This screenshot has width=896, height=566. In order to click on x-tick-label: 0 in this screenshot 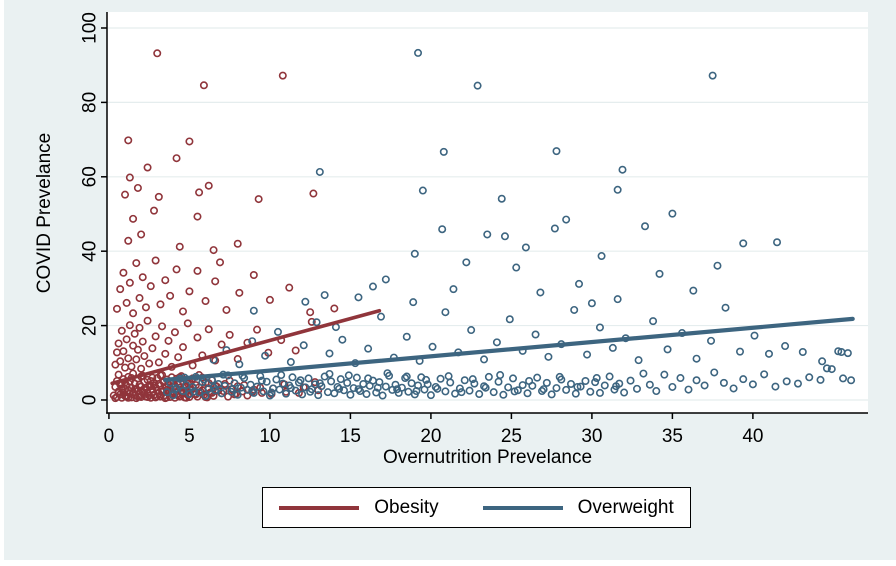, I will do `click(109, 436)`.